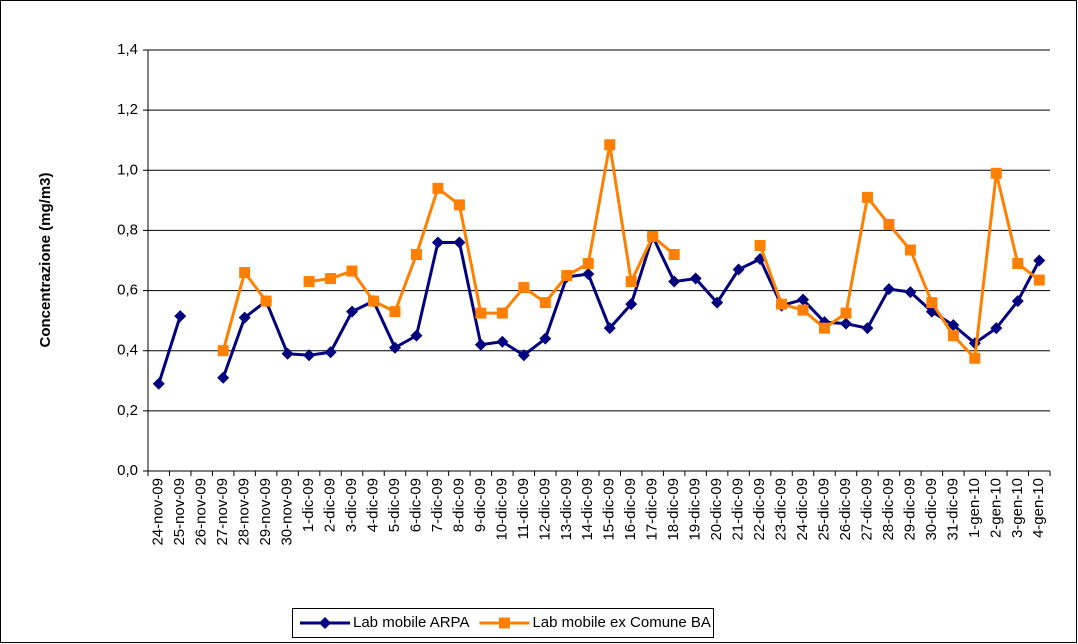  Describe the element at coordinates (330, 505) in the screenshot. I see `x-tick-label: 2-dic-09` at that location.